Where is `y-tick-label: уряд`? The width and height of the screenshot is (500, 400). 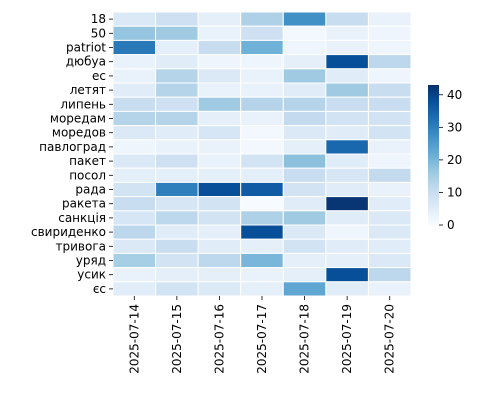
y-tick-label: уряд is located at coordinates (91, 261).